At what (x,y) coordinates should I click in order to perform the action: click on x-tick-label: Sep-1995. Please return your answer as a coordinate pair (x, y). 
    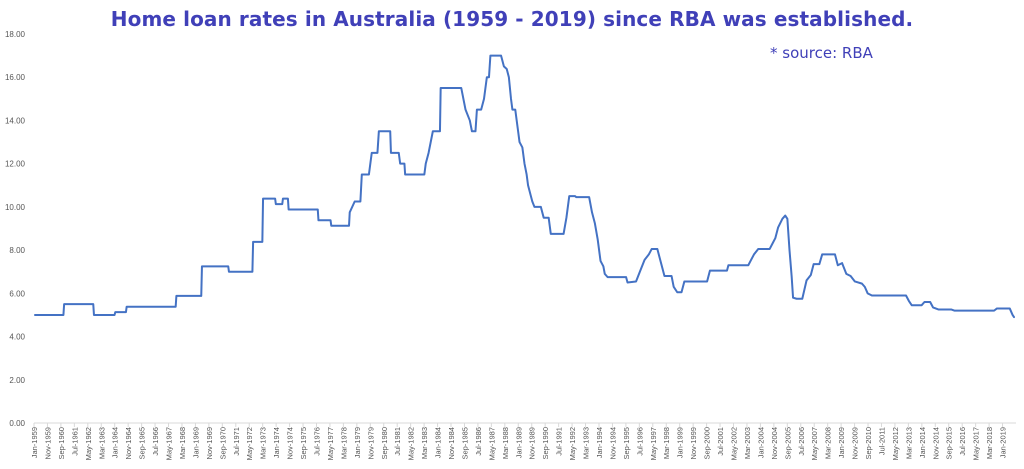
    Looking at the image, I should click on (626, 443).